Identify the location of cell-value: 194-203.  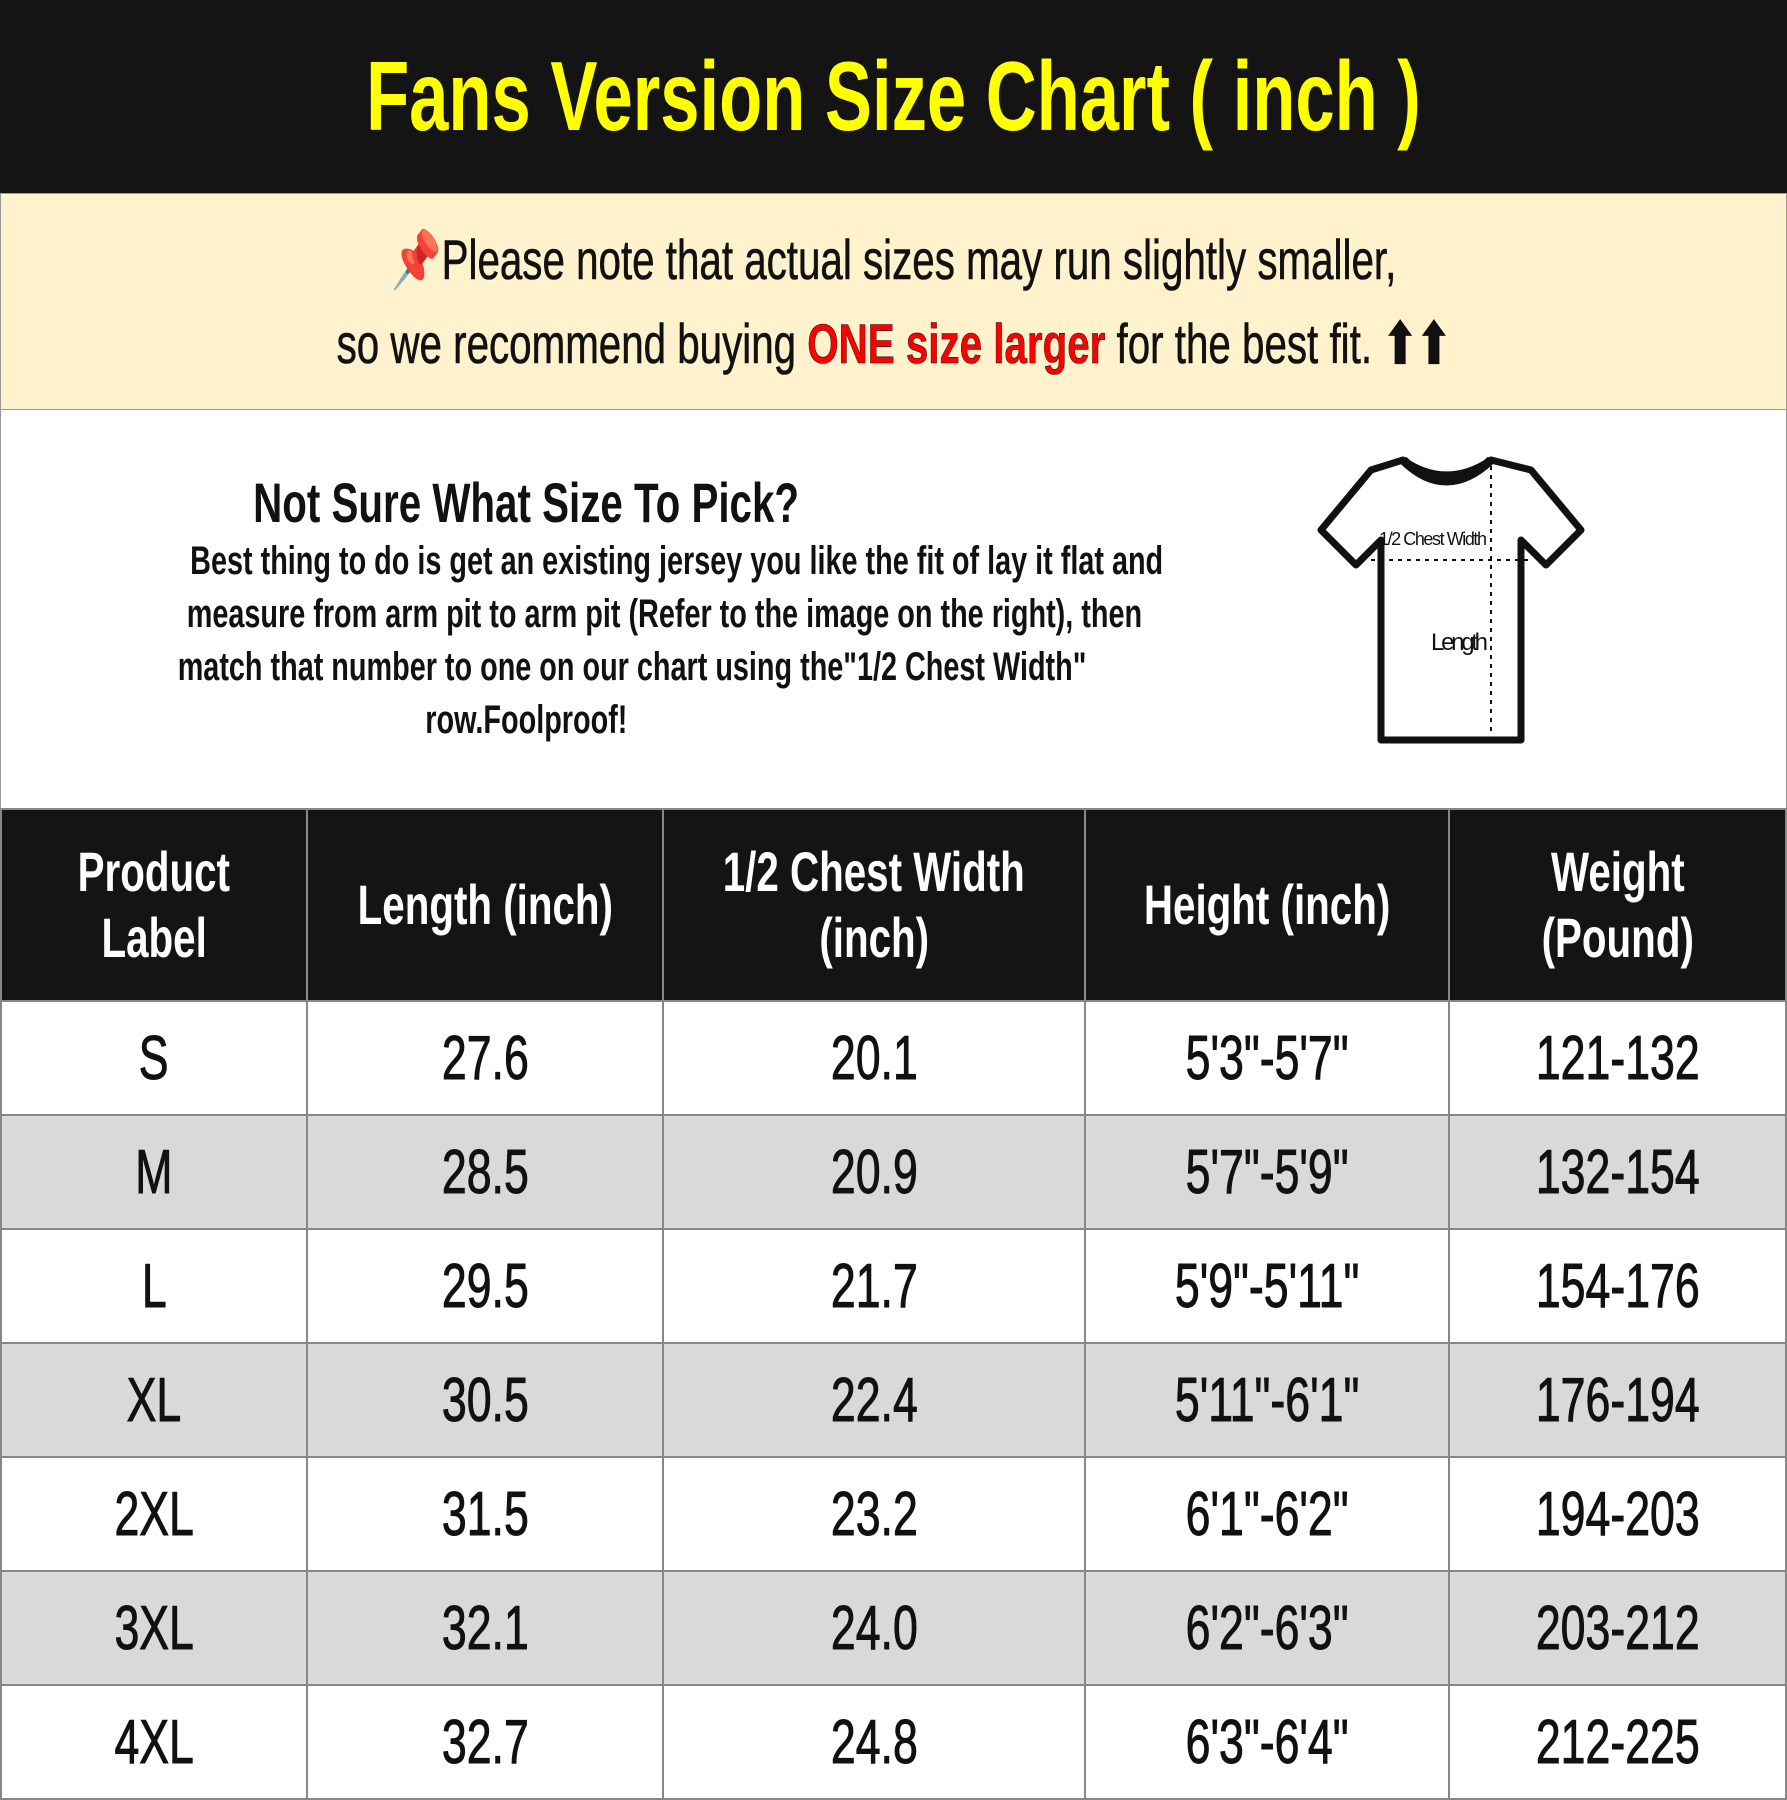
(1617, 1514).